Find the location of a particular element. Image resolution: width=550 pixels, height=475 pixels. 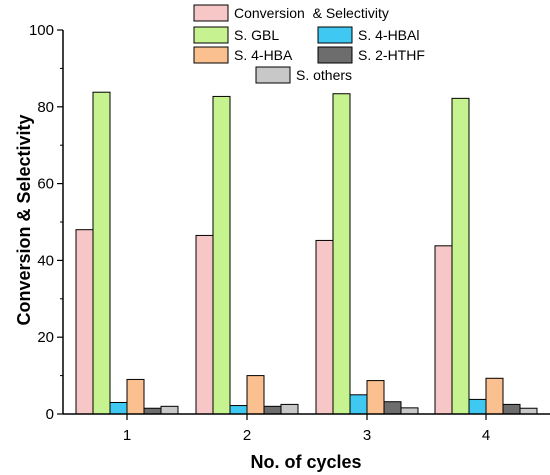

x-tick-label-2: 2 is located at coordinates (247, 435).